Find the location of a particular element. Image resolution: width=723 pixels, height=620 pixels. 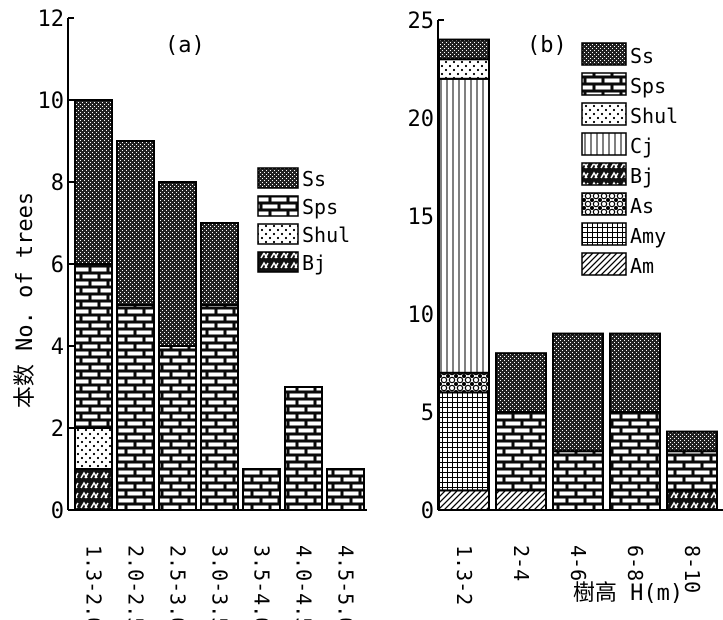

panel-b-legend-swatch-amy is located at coordinates (604, 234).